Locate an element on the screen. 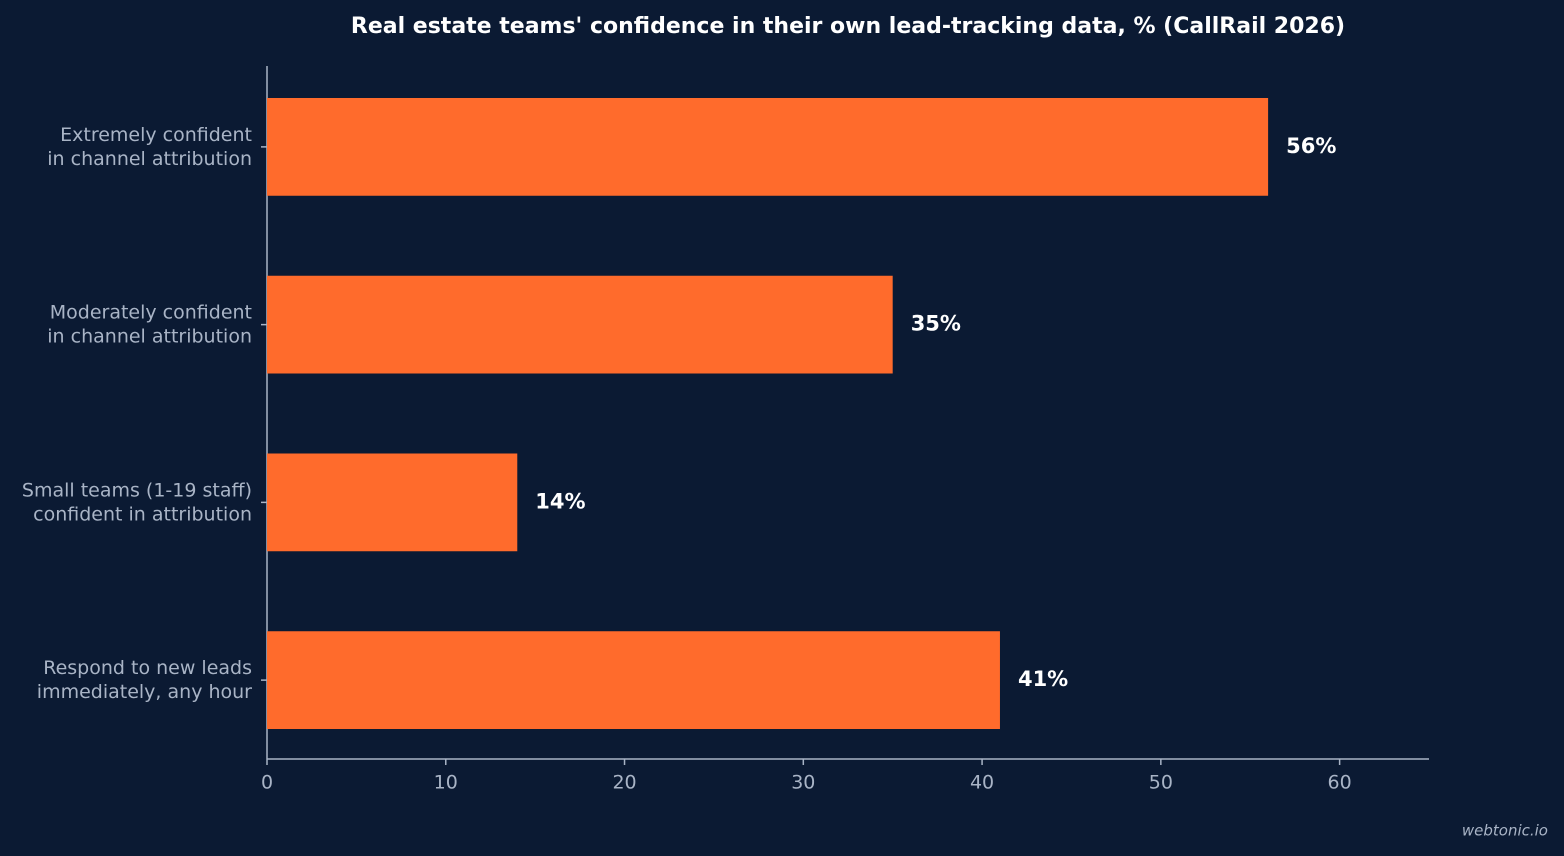 The width and height of the screenshot is (1564, 856). y-tick-label-line: Moderately confident is located at coordinates (151, 312).